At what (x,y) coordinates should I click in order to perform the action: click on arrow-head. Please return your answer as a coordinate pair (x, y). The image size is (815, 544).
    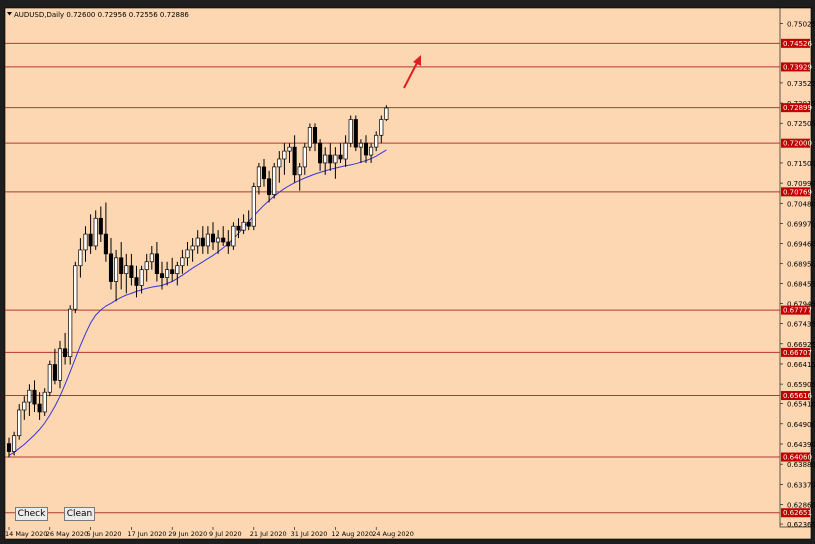
    Looking at the image, I should click on (417, 60).